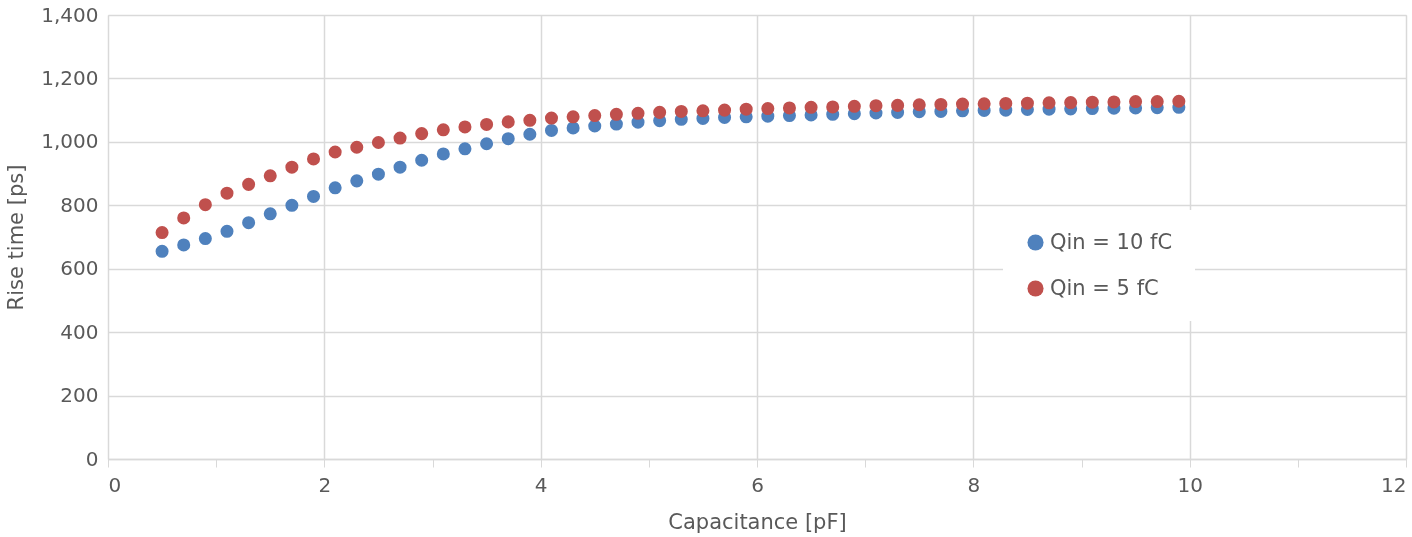  I want to click on x-tick-label: 6, so click(757, 484).